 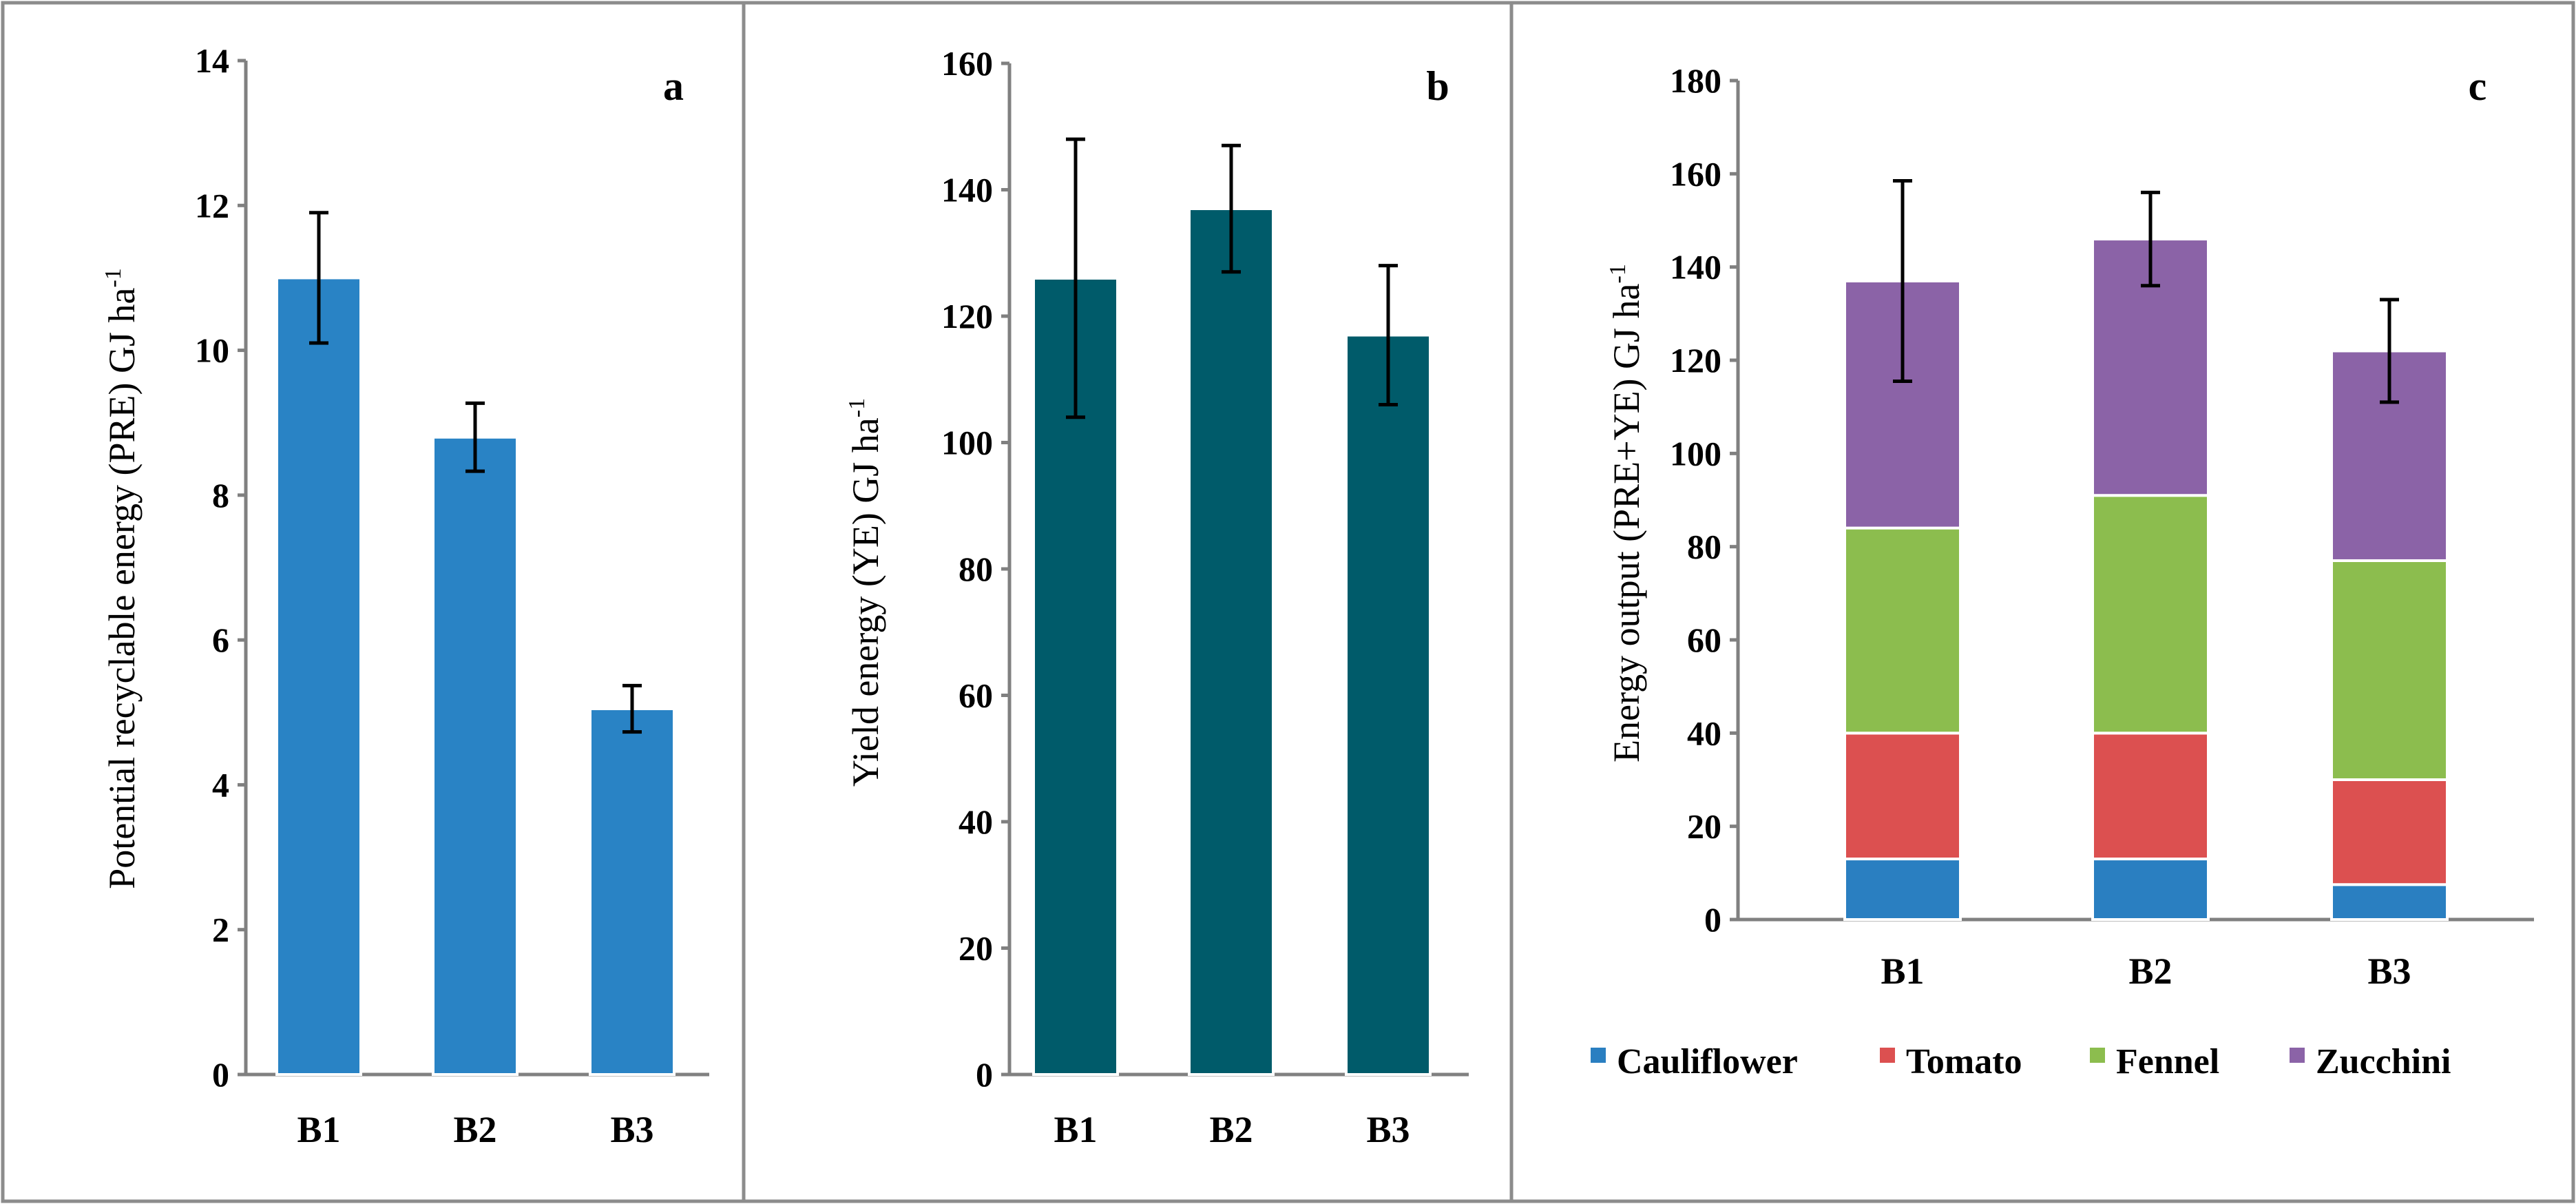 What do you see at coordinates (673, 86) in the screenshot?
I see `panel-a-label: a` at bounding box center [673, 86].